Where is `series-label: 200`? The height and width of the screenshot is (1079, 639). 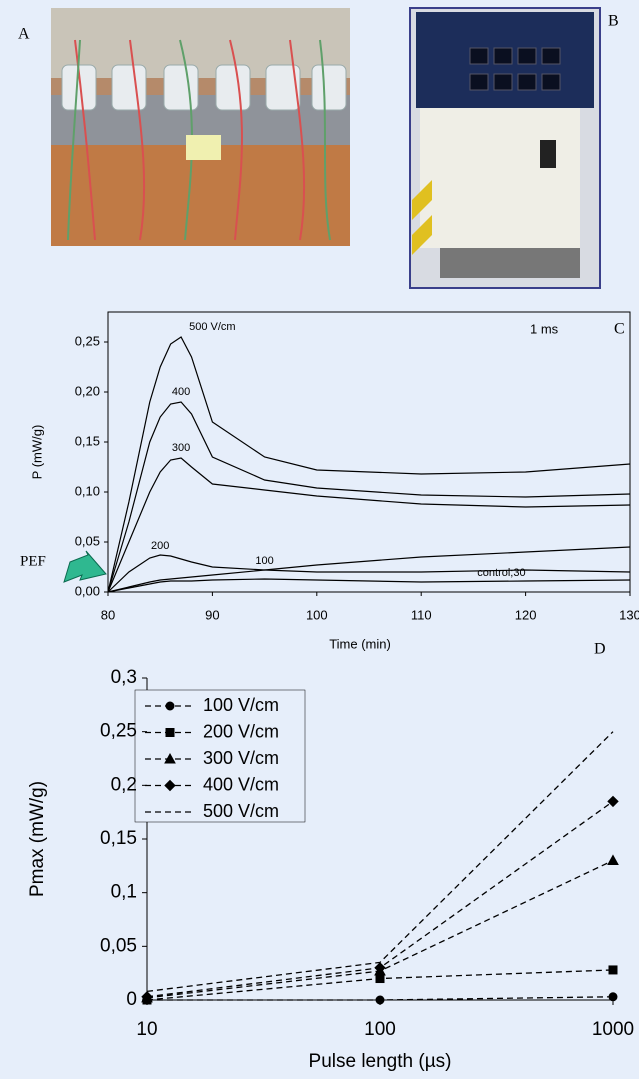 series-label: 200 is located at coordinates (160, 546).